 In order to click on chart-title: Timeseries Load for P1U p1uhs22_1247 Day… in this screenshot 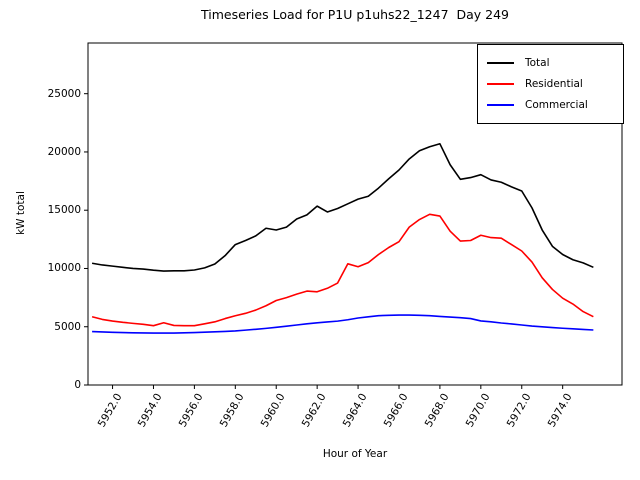, I will do `click(355, 14)`.